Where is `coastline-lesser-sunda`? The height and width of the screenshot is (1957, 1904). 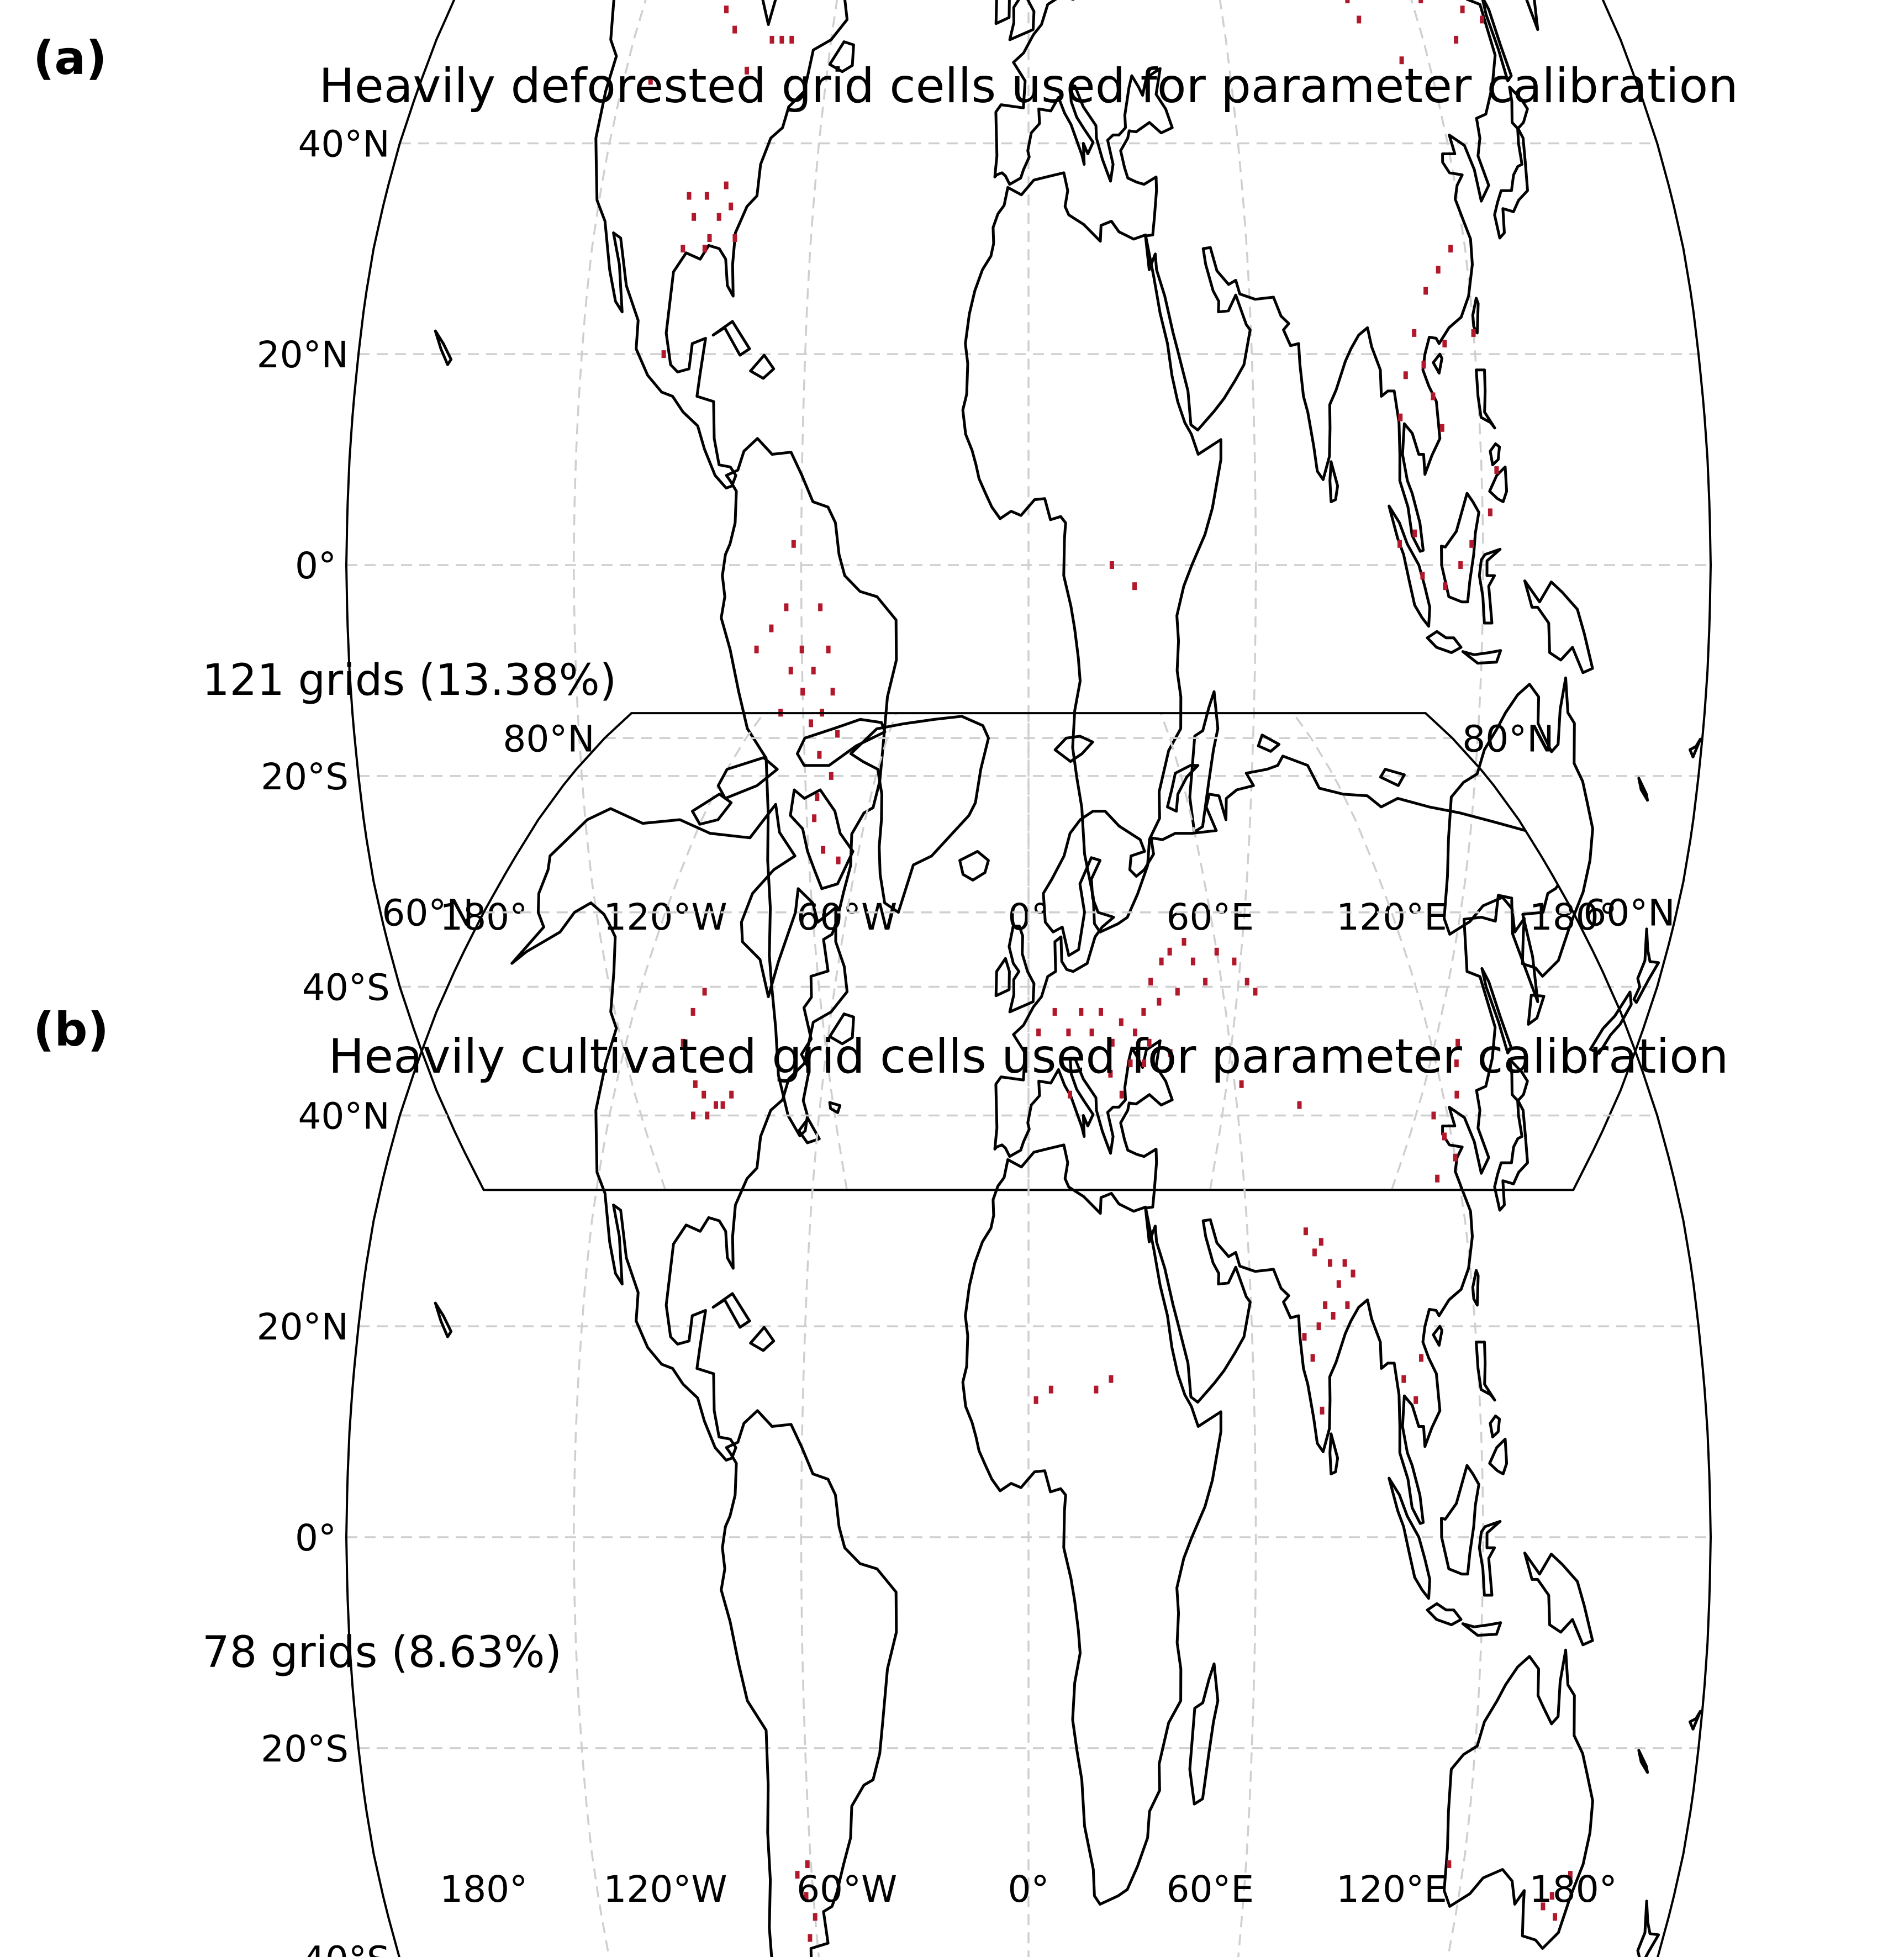
coastline-lesser-sunda is located at coordinates (1481, 1629).